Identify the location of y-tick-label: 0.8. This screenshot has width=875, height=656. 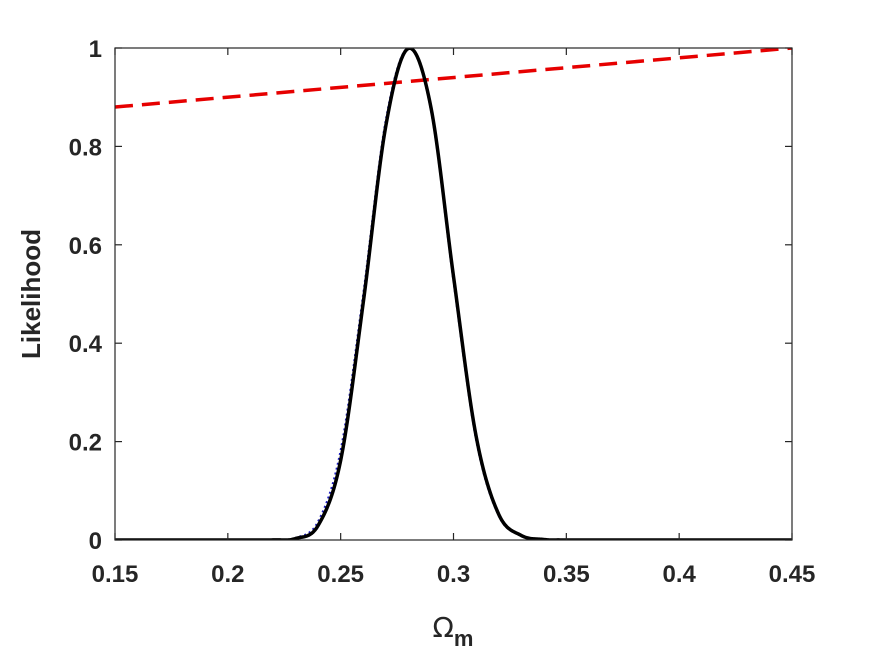
(85, 147).